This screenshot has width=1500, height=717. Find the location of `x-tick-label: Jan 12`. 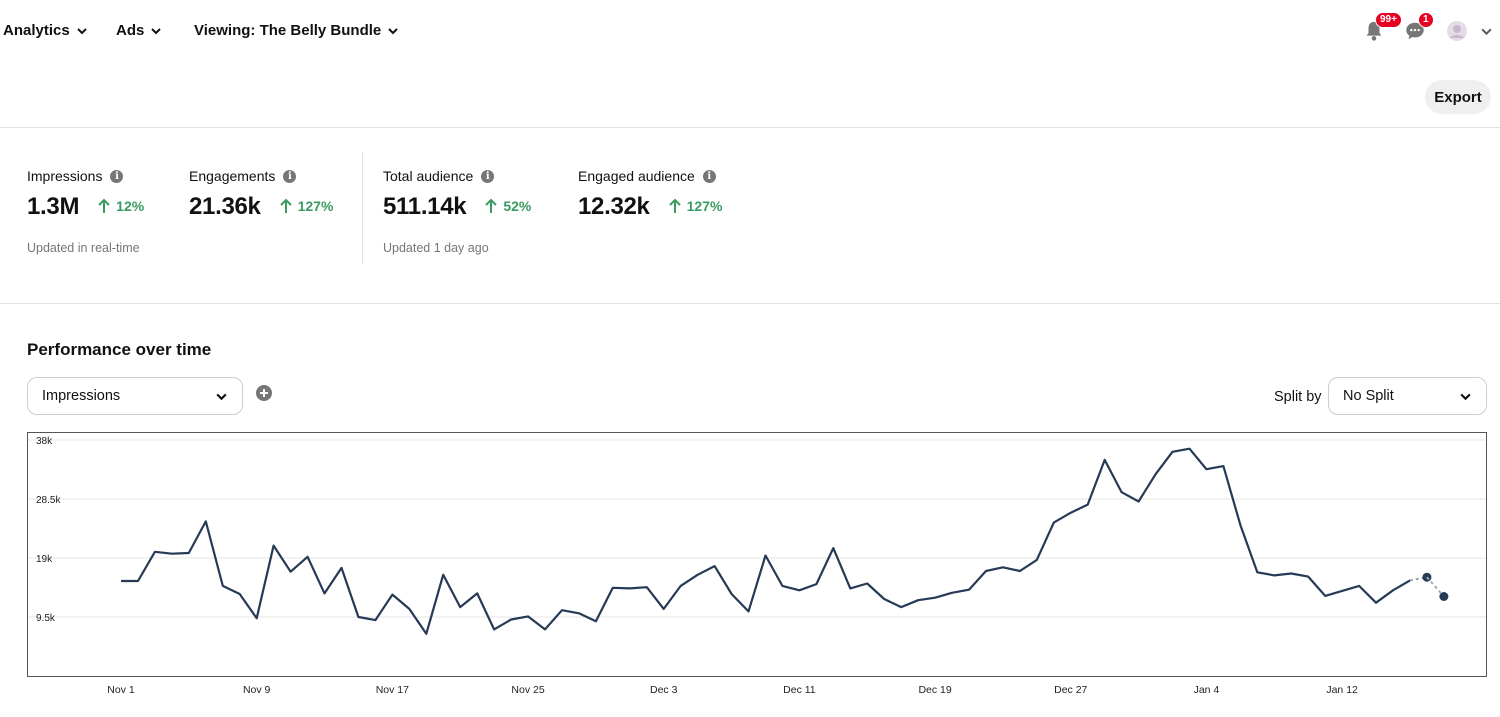

x-tick-label: Jan 12 is located at coordinates (1342, 690).